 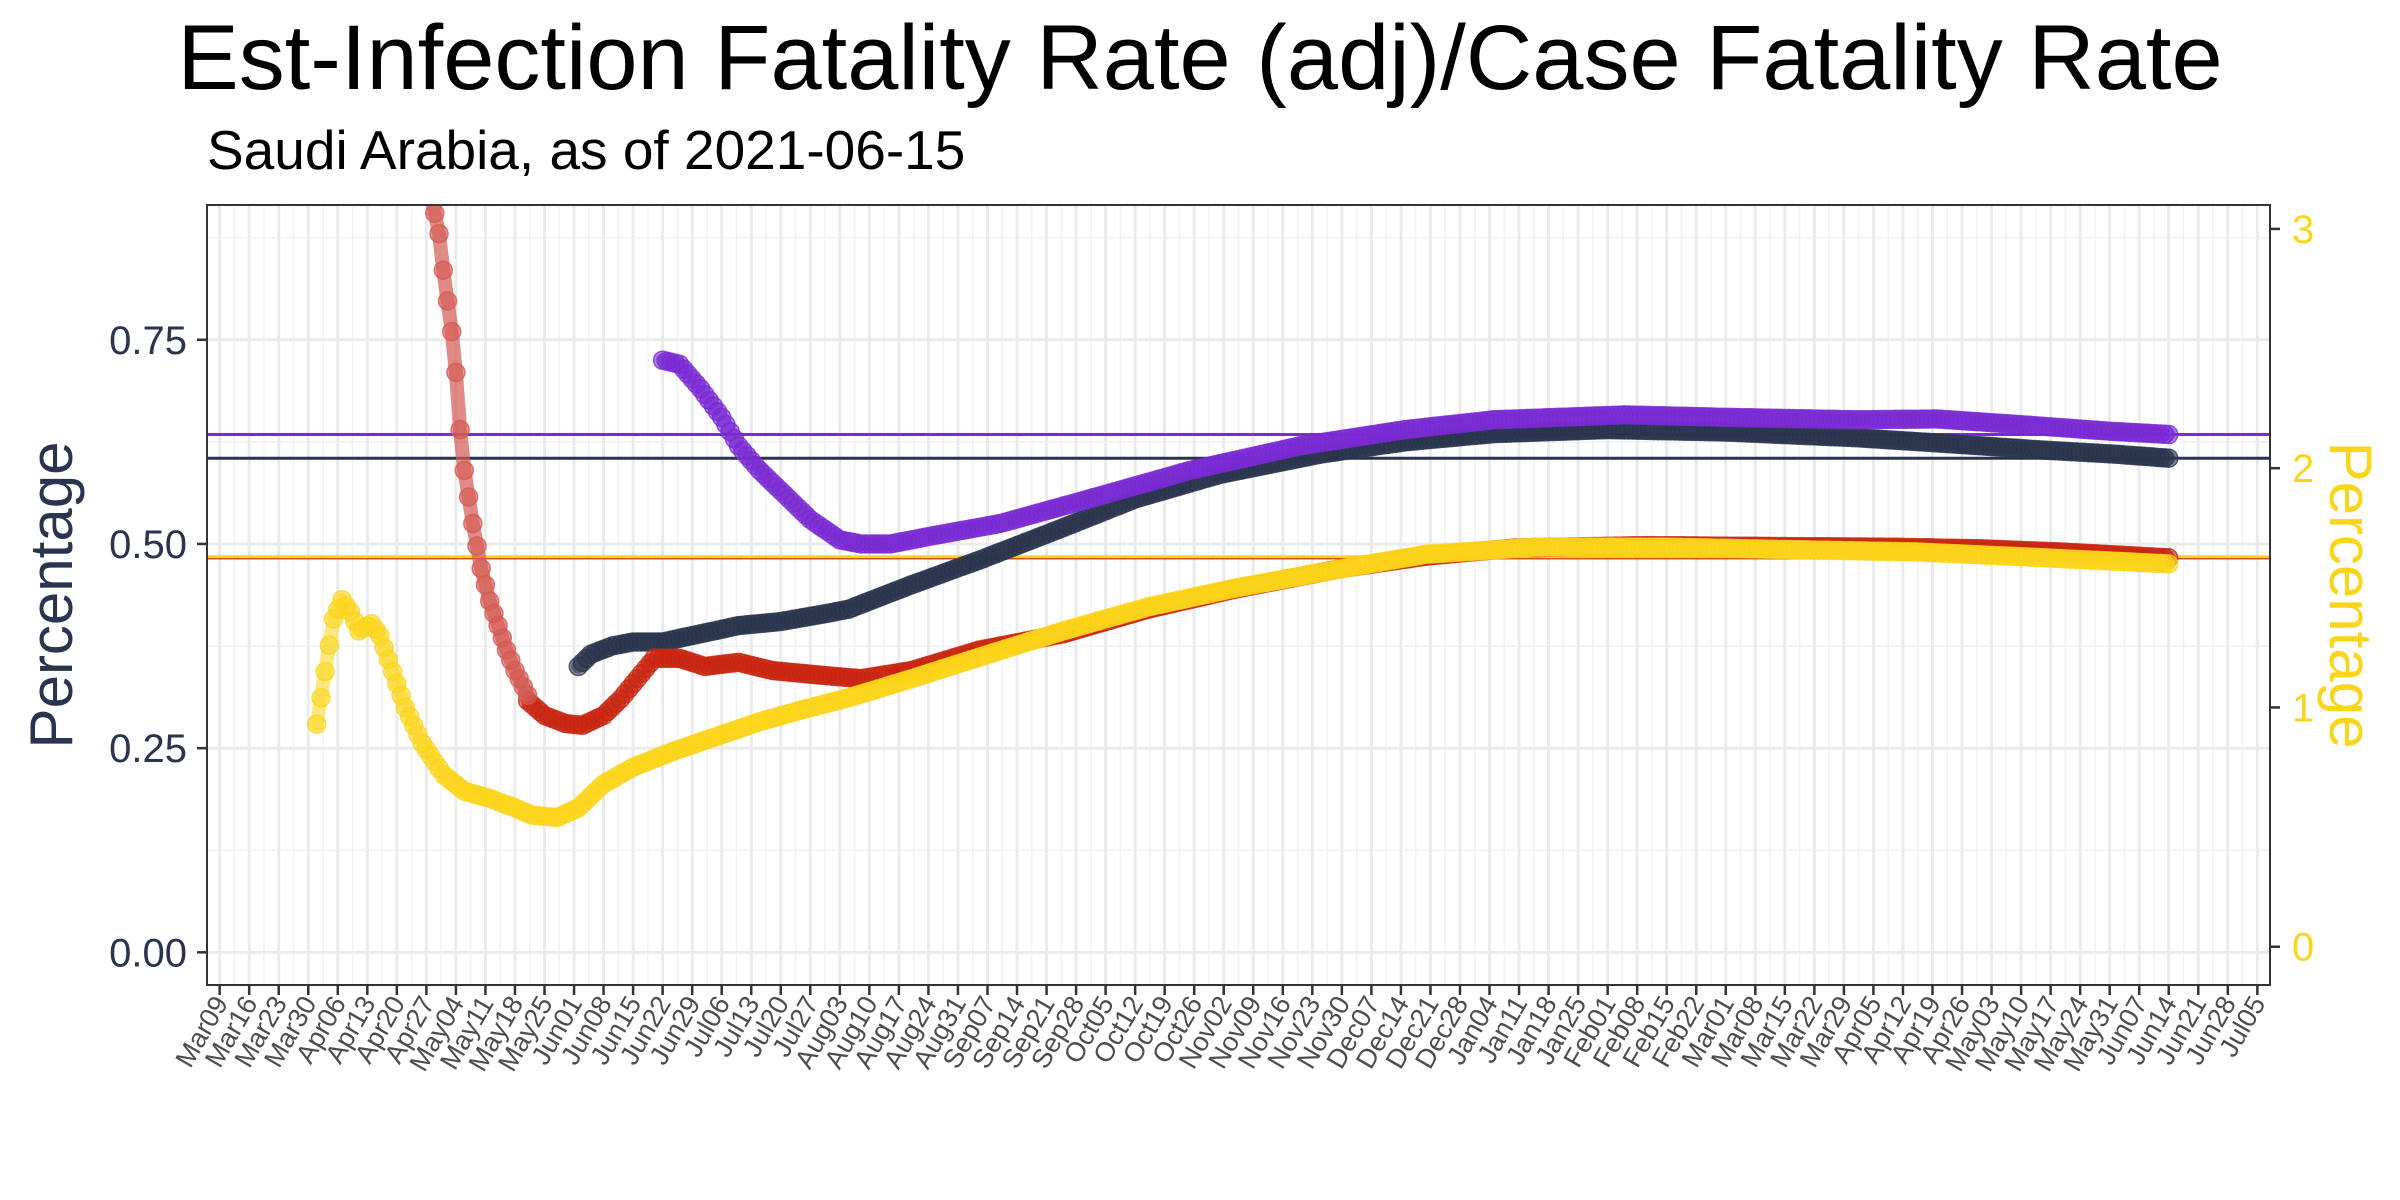 What do you see at coordinates (2303, 708) in the screenshot?
I see `y-tick-label-right: 1` at bounding box center [2303, 708].